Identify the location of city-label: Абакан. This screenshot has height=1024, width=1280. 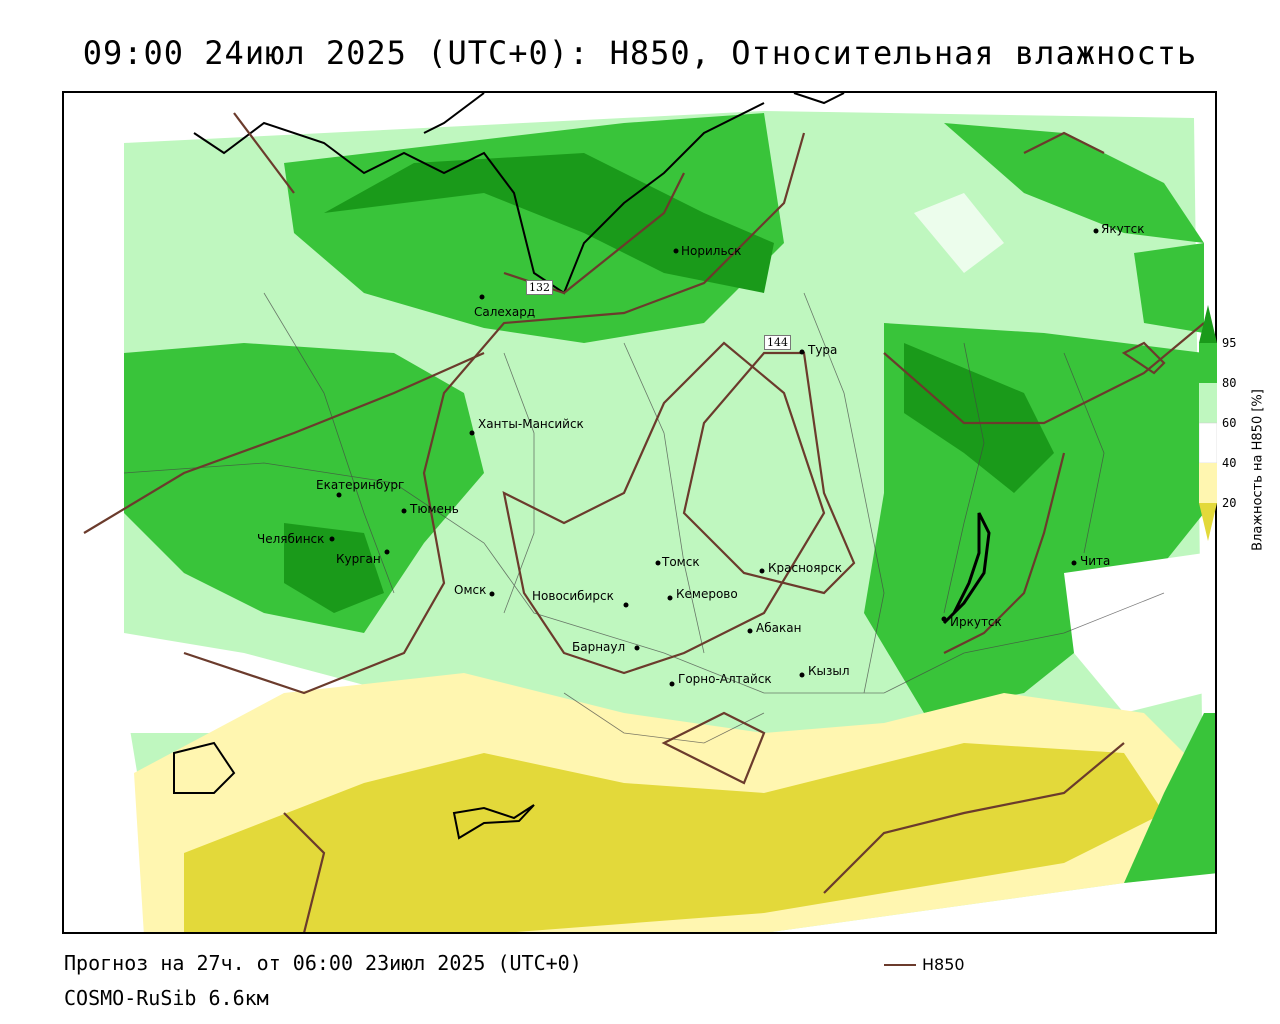
(779, 628).